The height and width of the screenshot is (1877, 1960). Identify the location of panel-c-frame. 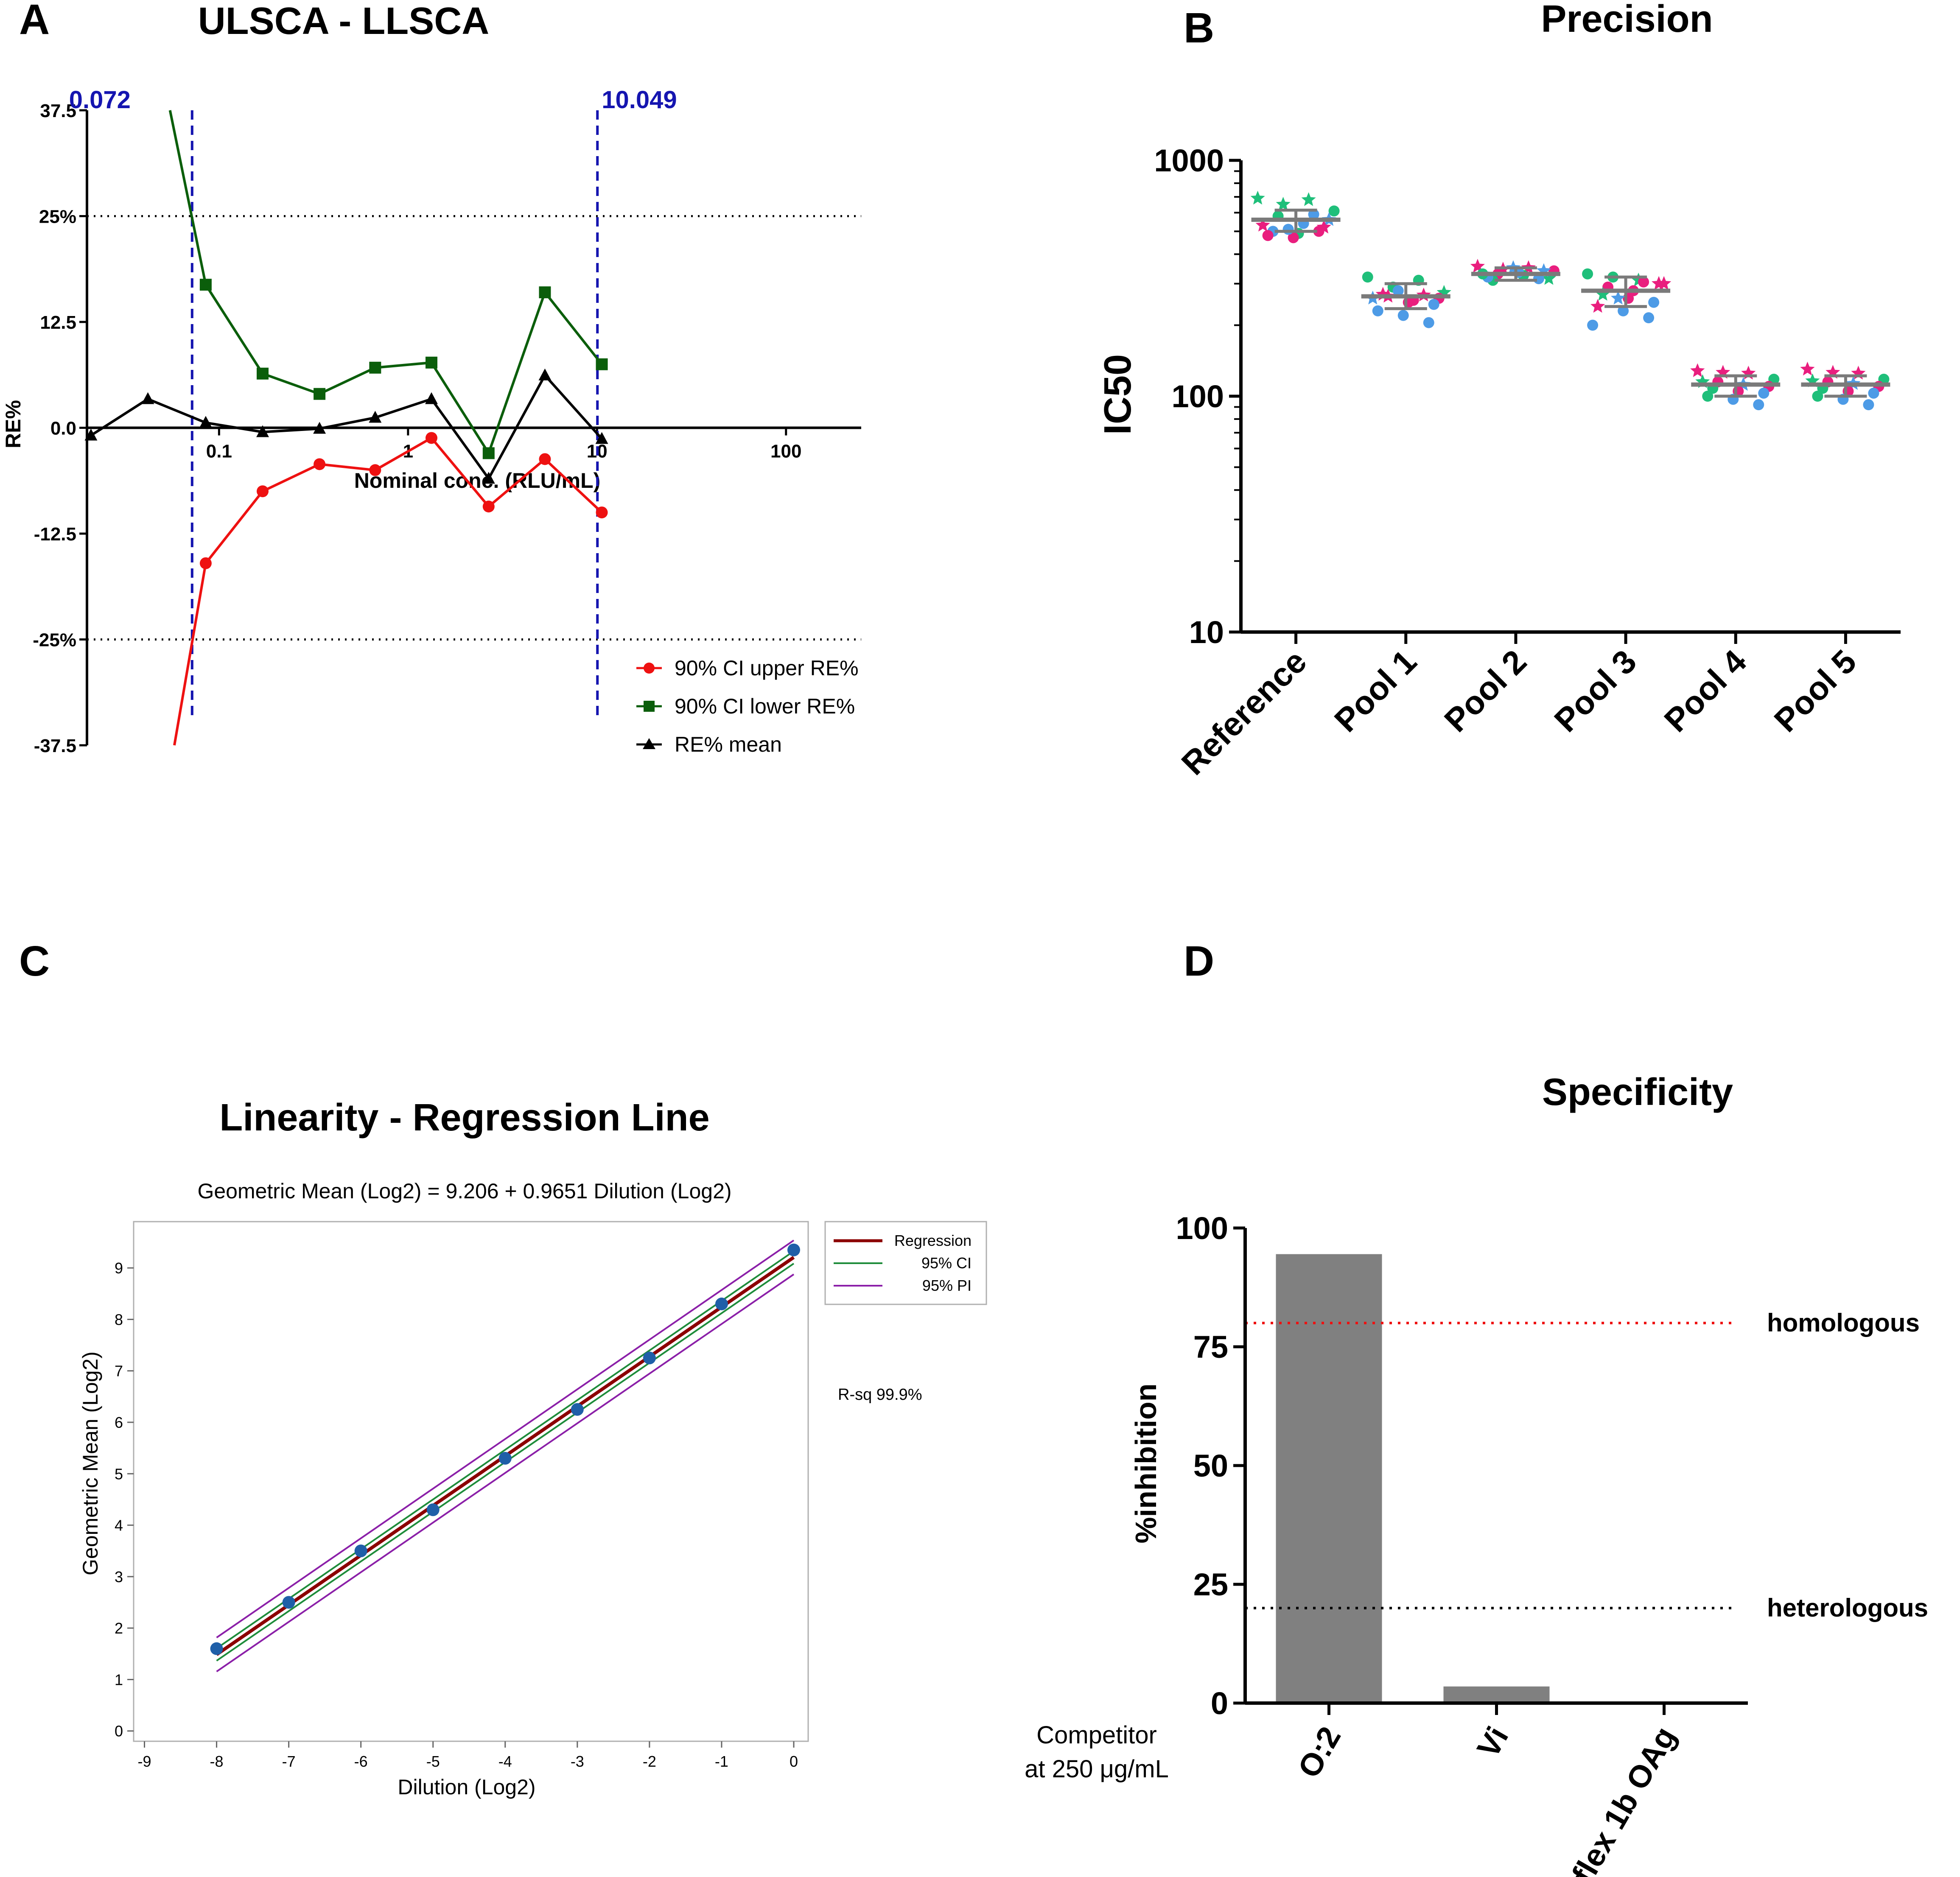
(471, 1481).